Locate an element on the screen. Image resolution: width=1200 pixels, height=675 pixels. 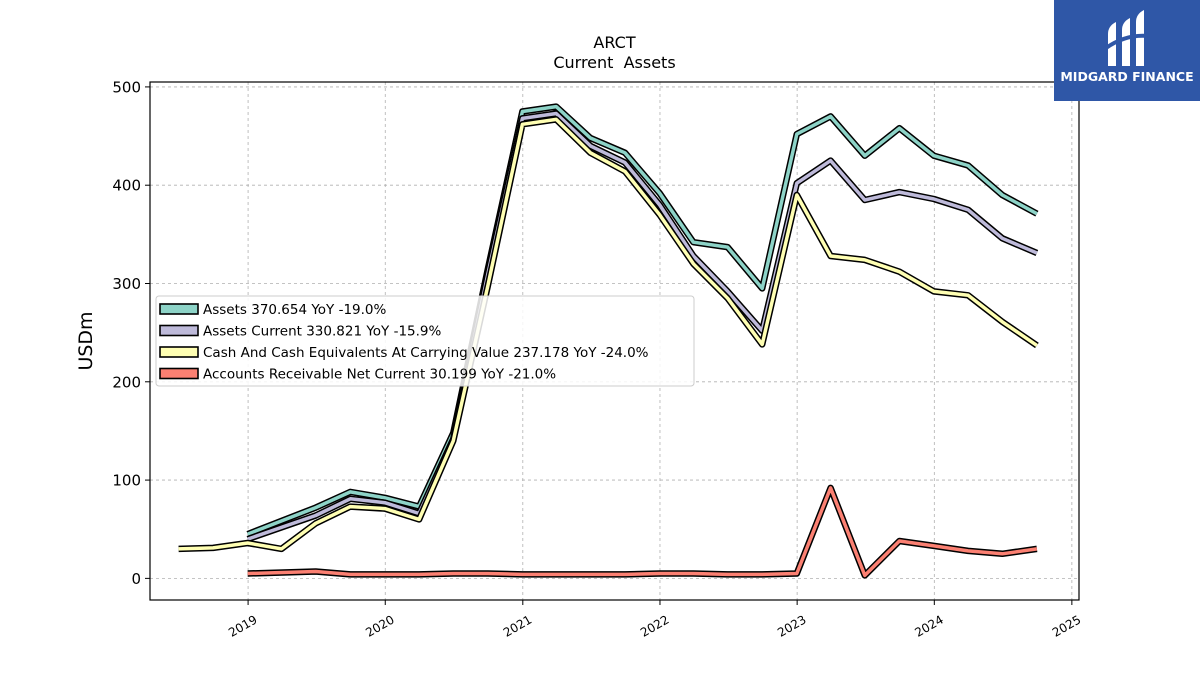
y-axis: 0 100 200 300 400 500 is located at coordinates (131, 333).